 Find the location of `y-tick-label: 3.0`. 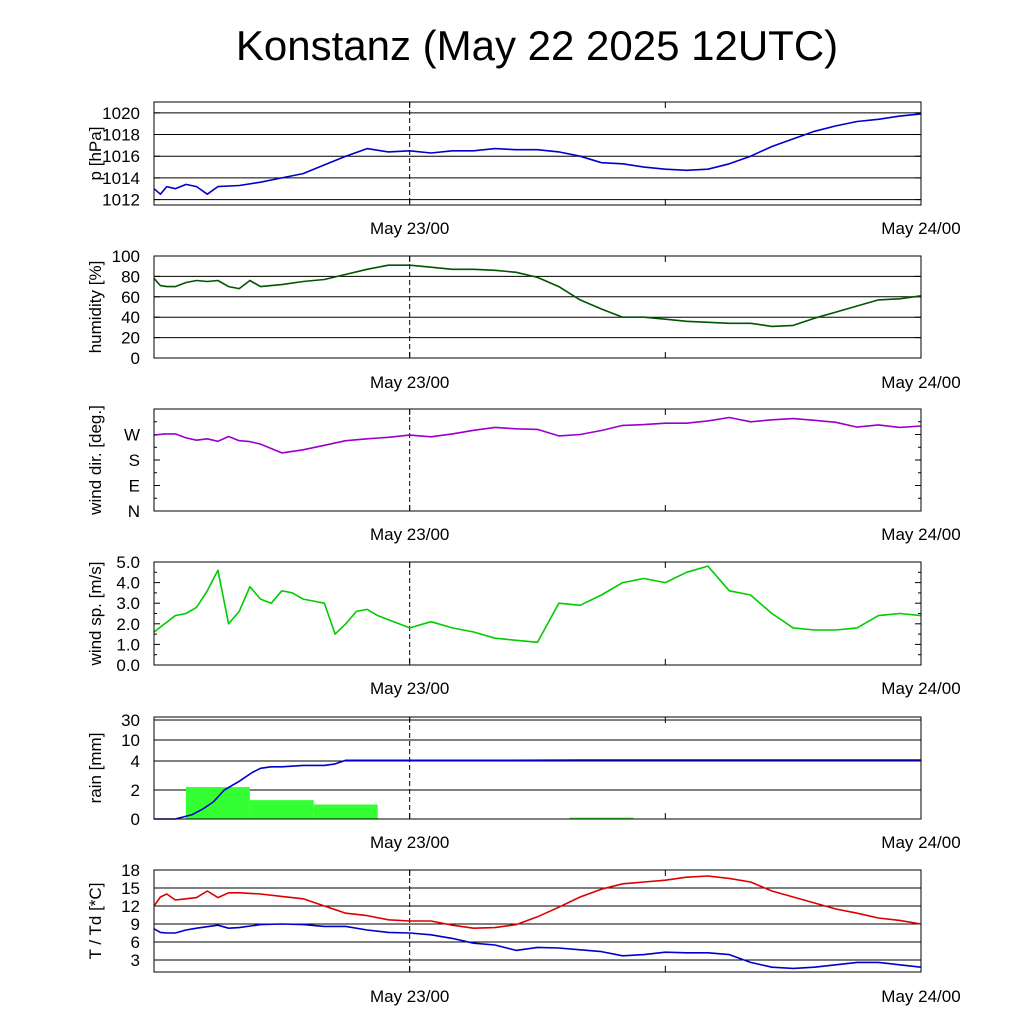

y-tick-label: 3.0 is located at coordinates (128, 603).